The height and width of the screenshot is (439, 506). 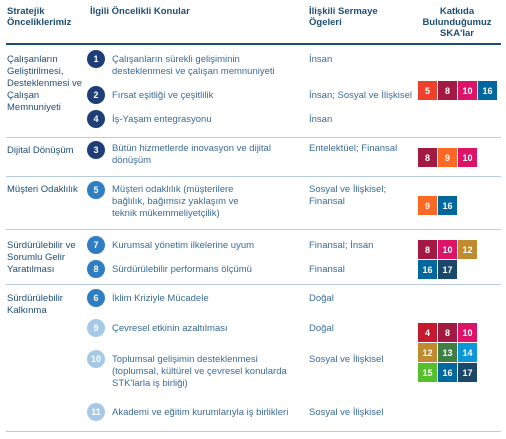 What do you see at coordinates (343, 17) in the screenshot?
I see `header-capitals: İlişkili Sermaye Ögeleri` at bounding box center [343, 17].